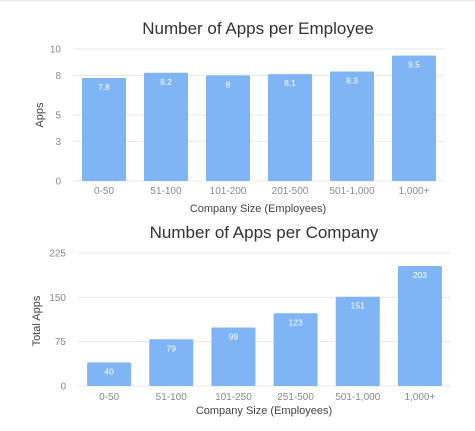 This screenshot has width=475, height=431. Describe the element at coordinates (420, 275) in the screenshot. I see `data-label: 203` at that location.